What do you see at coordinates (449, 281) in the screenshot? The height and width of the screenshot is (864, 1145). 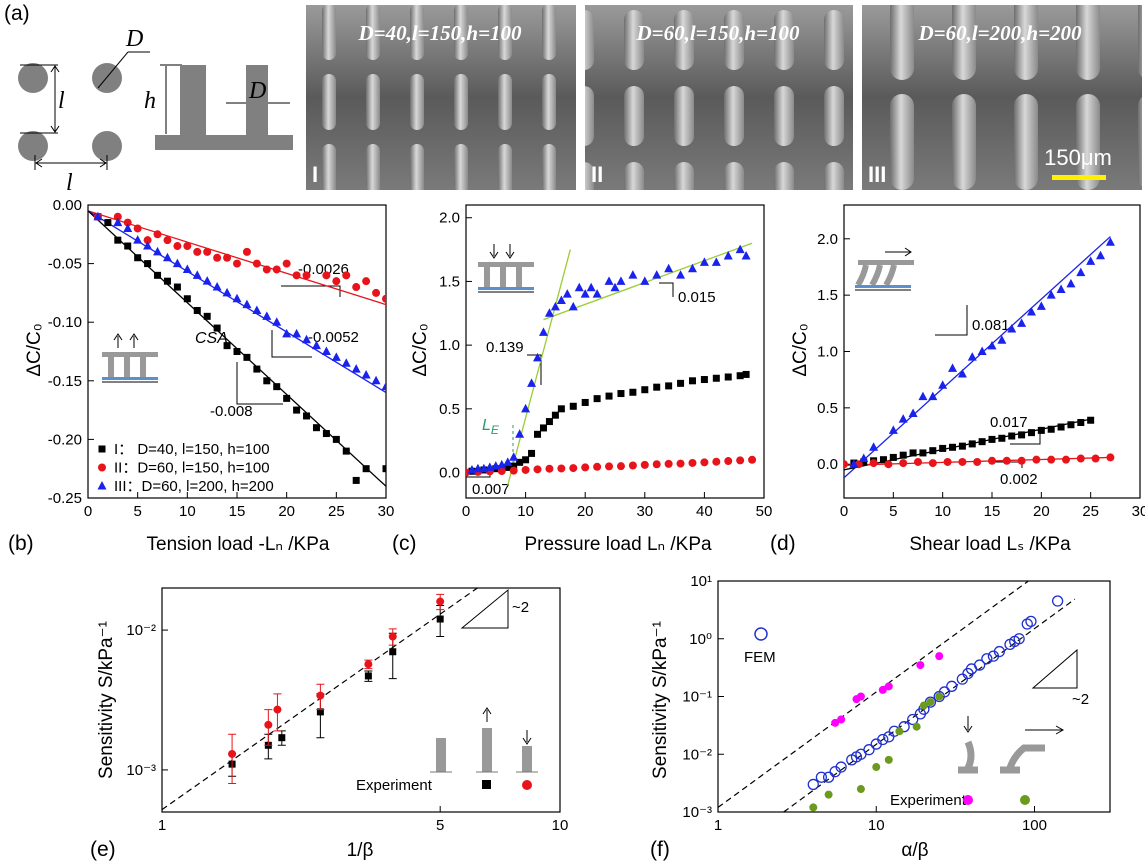 I see `y-tick-label: 1.5` at bounding box center [449, 281].